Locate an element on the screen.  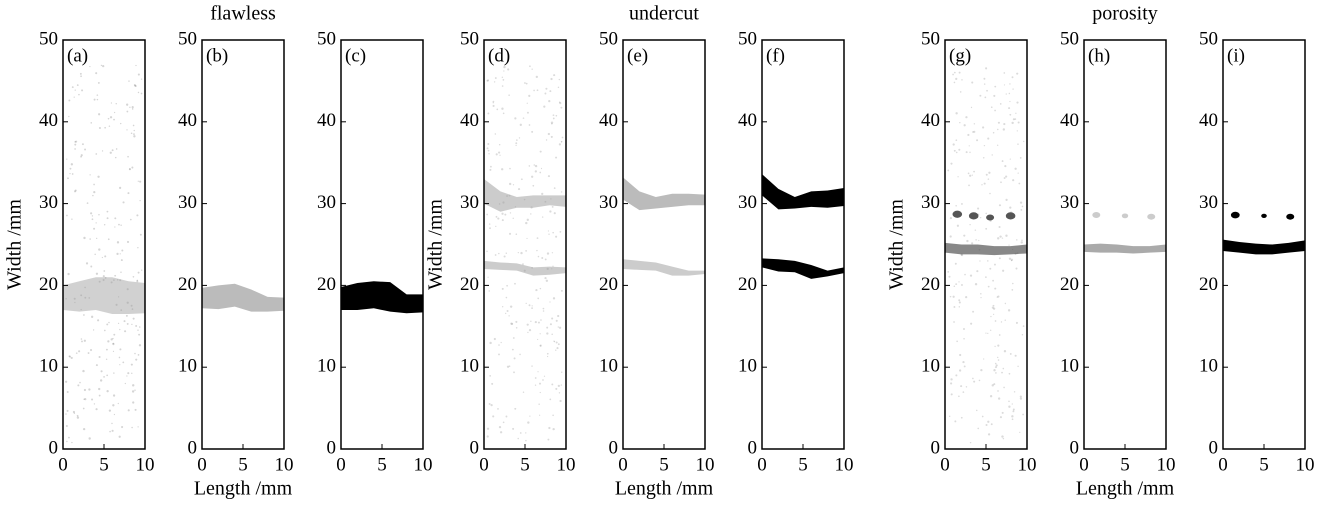
y-tick-label: 40 is located at coordinates (608, 120).